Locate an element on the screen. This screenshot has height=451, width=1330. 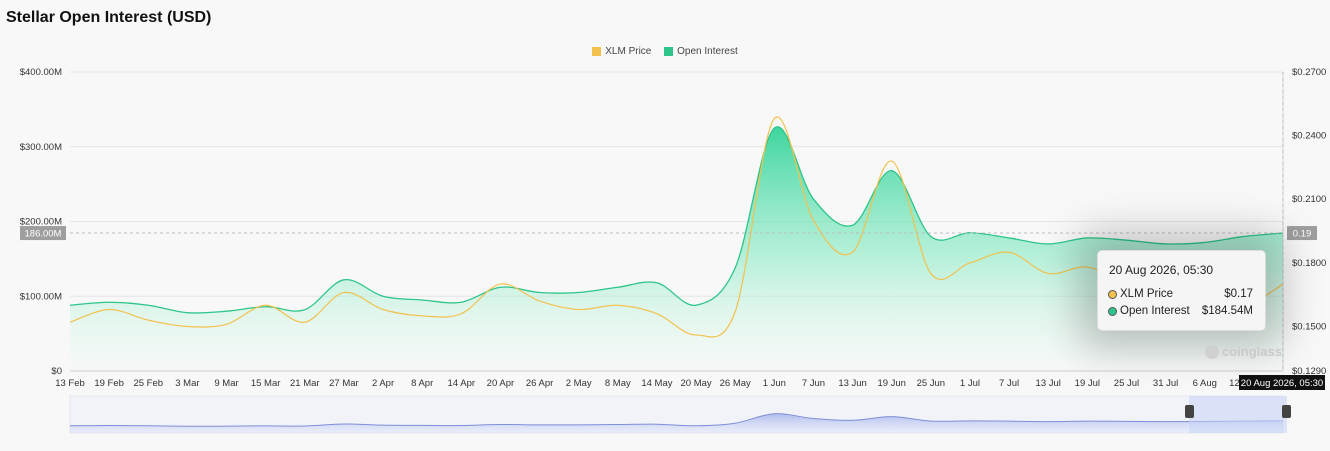
x-tick-label: 31 Jul is located at coordinates (1165, 383).